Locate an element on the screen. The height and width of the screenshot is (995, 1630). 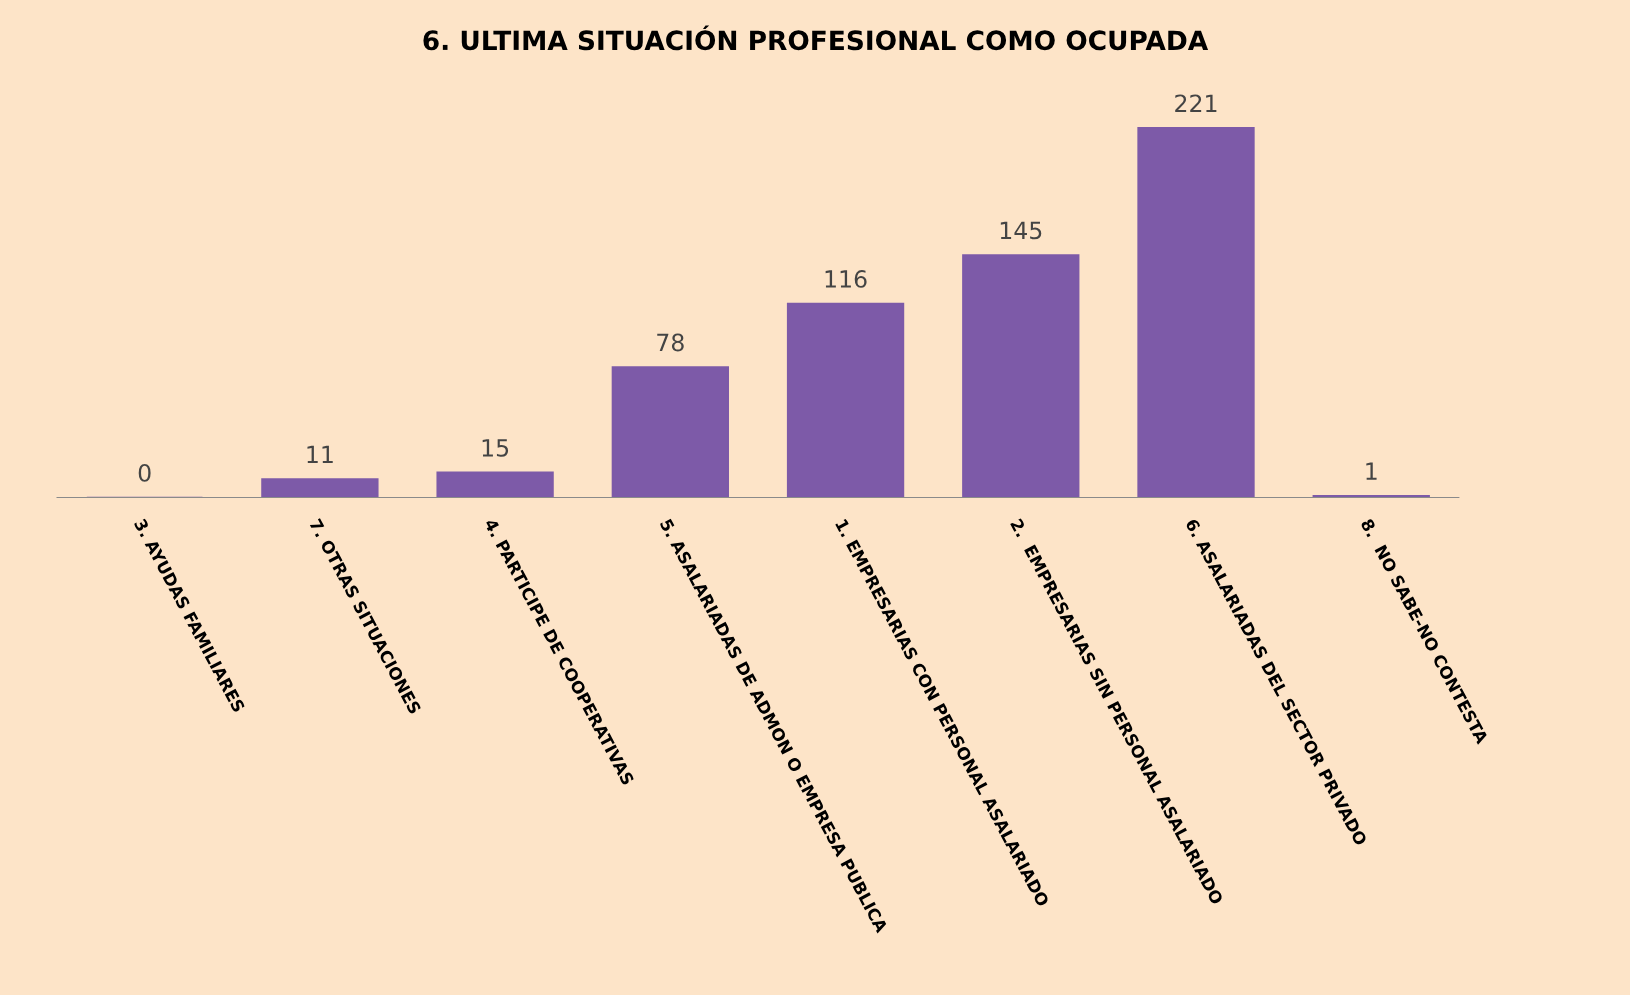
chart-title: 6. ULTIMA SITUACIÓN PROFESIONAL COMO OCUPADA is located at coordinates (816, 38).